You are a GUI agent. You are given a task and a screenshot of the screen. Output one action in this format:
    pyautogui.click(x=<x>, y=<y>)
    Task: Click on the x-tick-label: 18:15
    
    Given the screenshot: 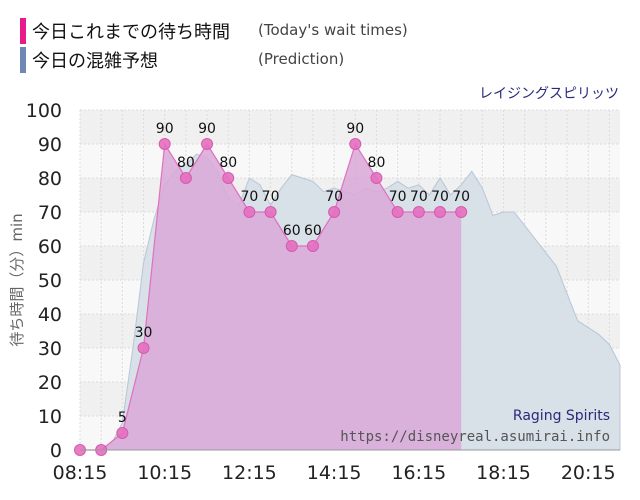 What is the action you would take?
    pyautogui.click(x=503, y=473)
    